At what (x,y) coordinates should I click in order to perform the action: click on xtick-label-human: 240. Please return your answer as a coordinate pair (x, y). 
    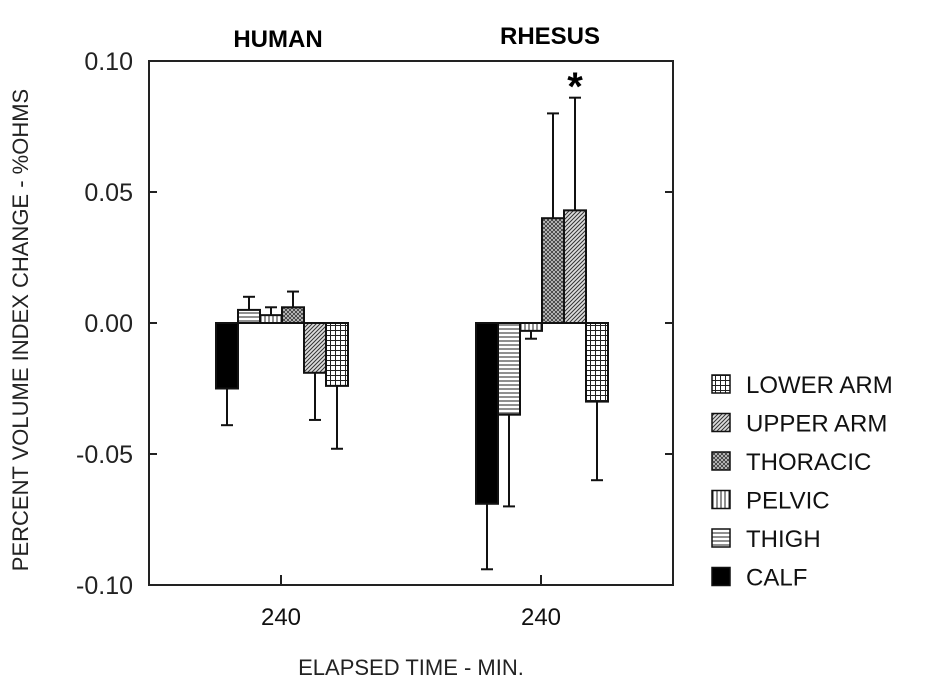
    Looking at the image, I should click on (281, 617).